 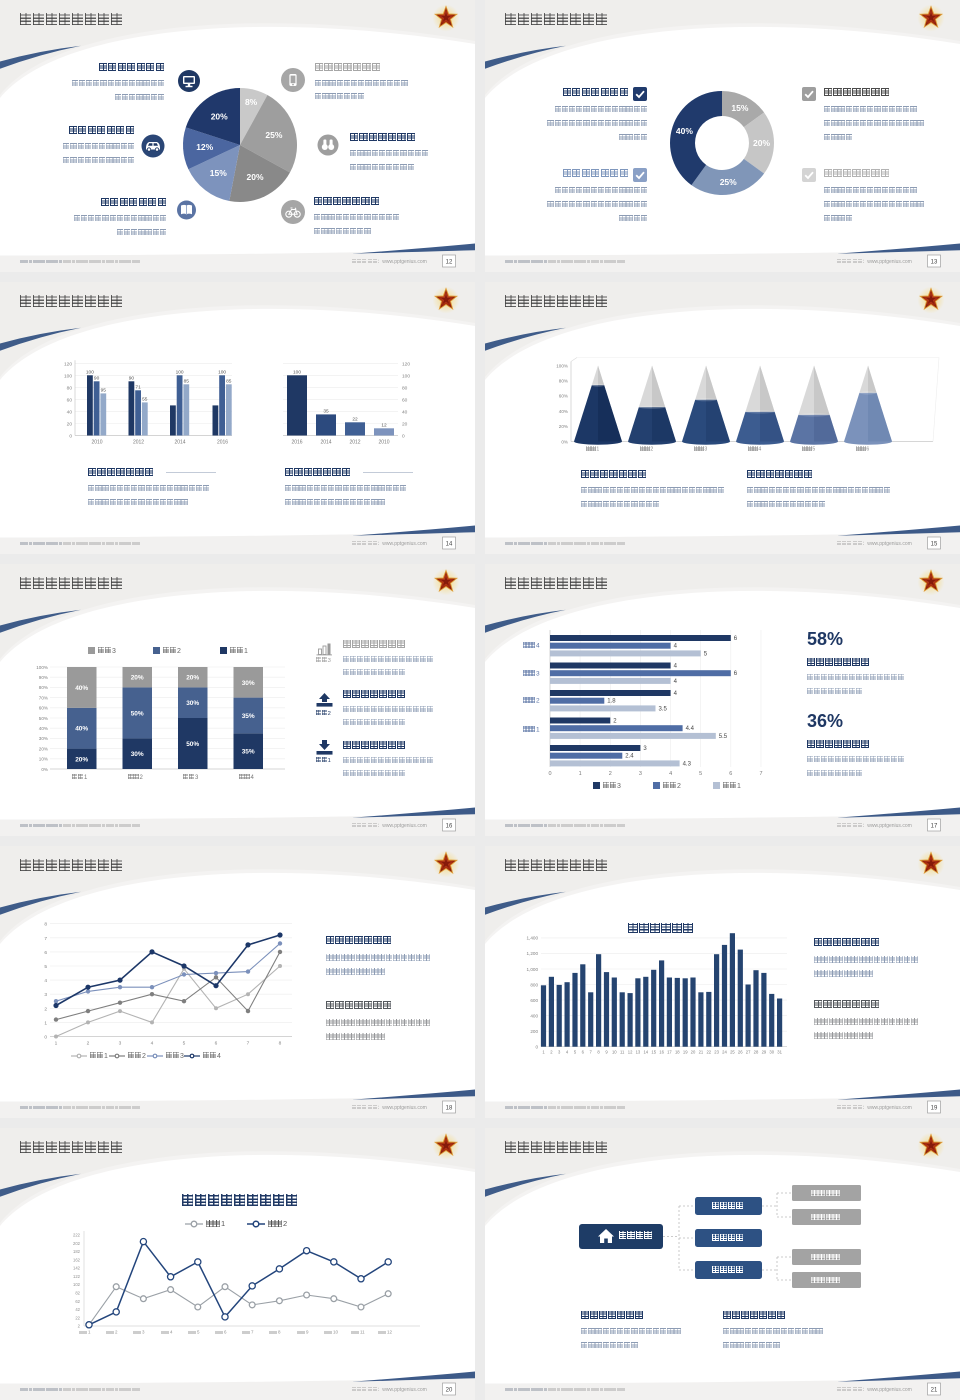 I want to click on svg-text: 55, so click(x=145, y=399).